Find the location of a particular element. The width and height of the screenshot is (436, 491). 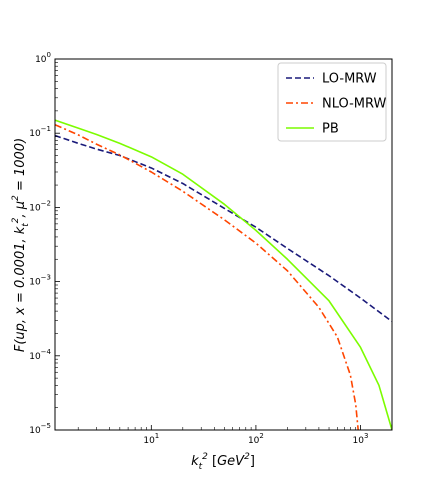

legend-label-pb: PB is located at coordinates (330, 129).